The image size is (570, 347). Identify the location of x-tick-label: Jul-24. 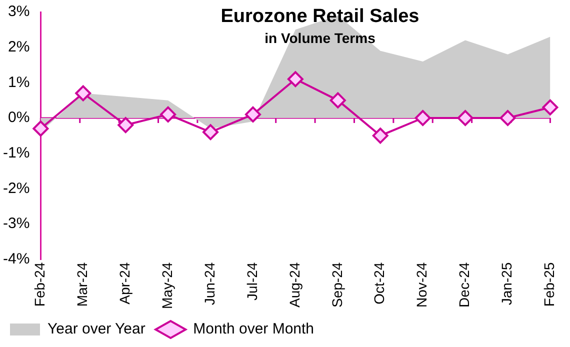
(252, 281).